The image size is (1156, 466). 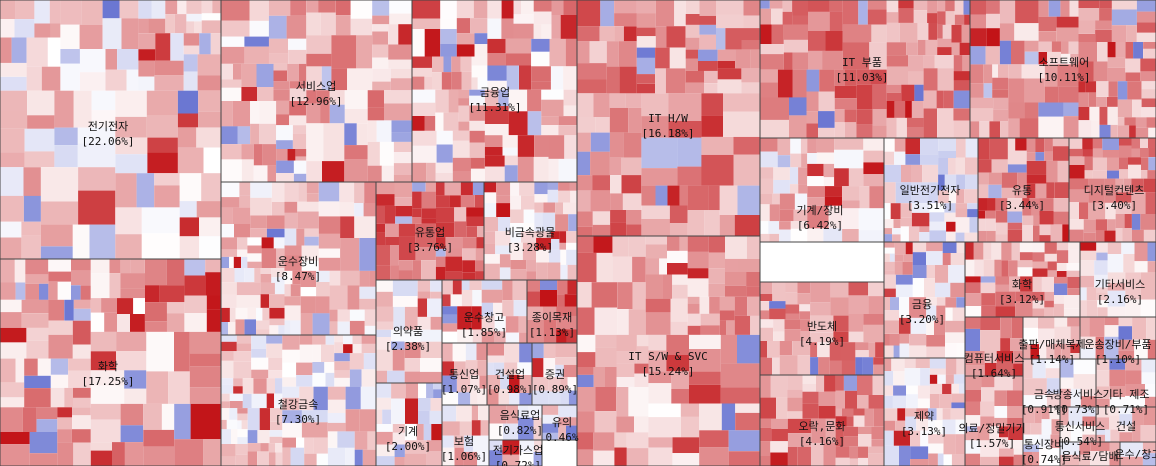 I want to click on sector-name-label: 기타서비스, so click(x=1120, y=284).